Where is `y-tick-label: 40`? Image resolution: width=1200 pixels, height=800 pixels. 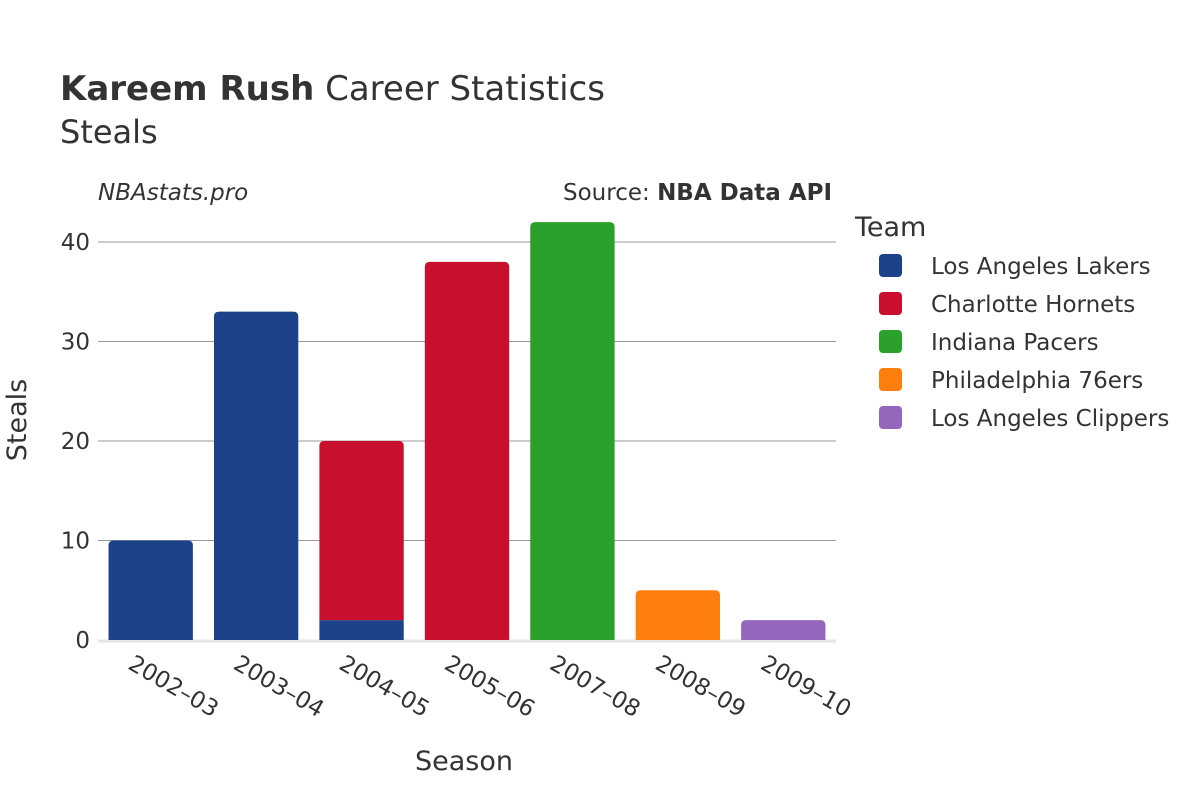 y-tick-label: 40 is located at coordinates (75, 243).